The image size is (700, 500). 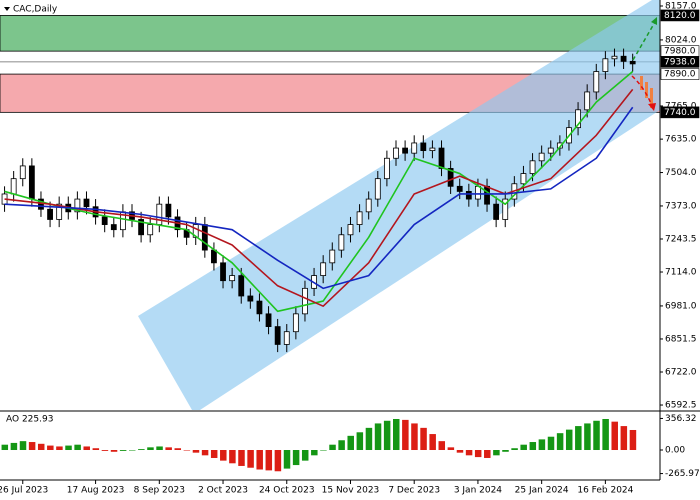 I want to click on x-tick-label: 3 Jan 2024, so click(x=478, y=491).